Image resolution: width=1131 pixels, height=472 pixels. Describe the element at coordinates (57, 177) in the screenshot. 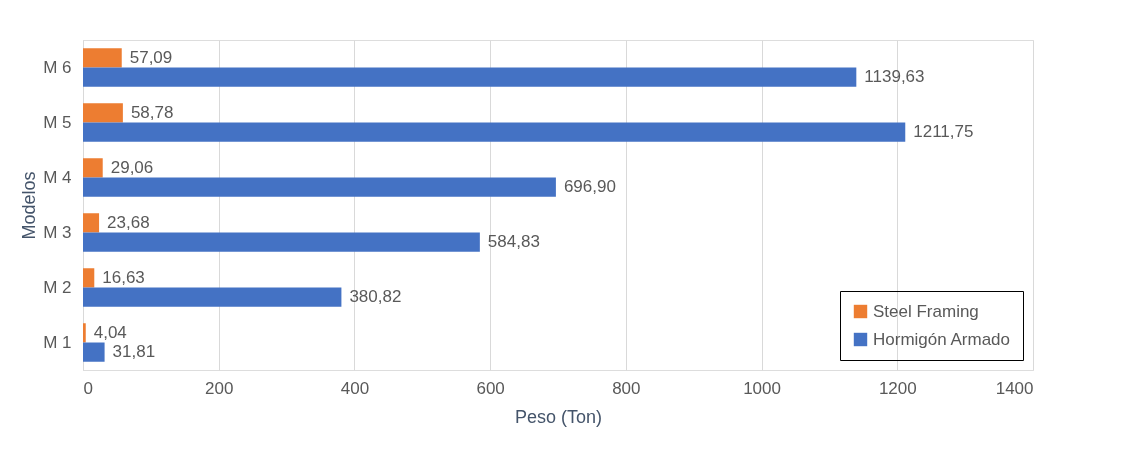

I see `y-tick-label: M 4` at that location.